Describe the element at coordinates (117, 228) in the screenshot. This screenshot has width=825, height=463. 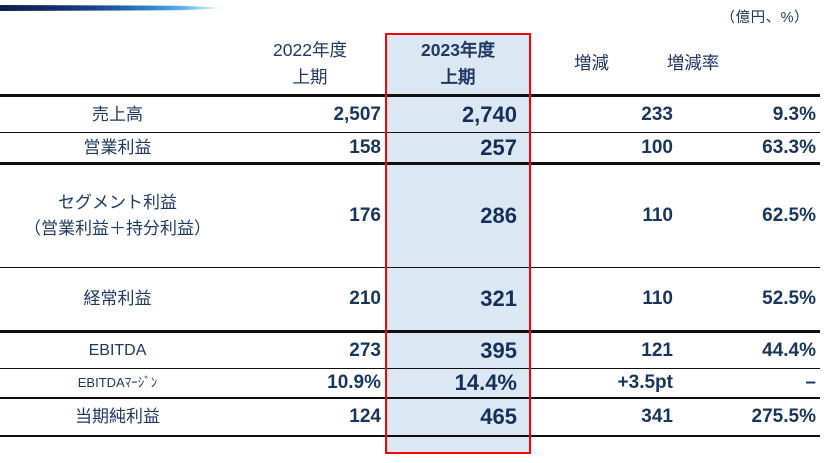
I see `row-label-line2: （営業利益＋持分利益）` at that location.